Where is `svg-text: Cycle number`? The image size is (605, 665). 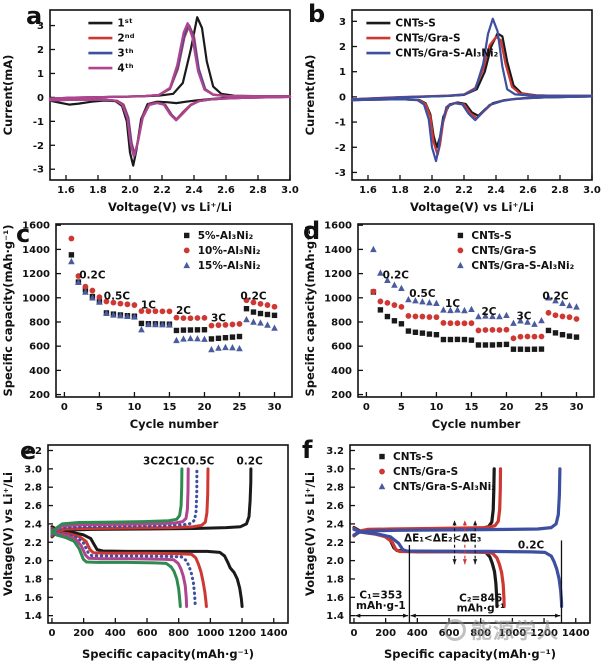
svg-text: Cycle number is located at coordinates (476, 424).